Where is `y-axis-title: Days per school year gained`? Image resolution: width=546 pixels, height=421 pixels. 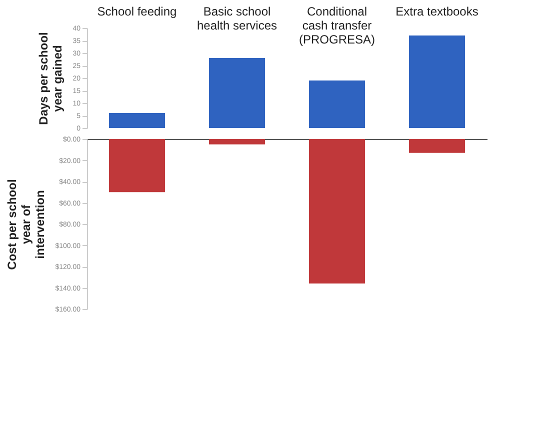 y-axis-title: Days per school year gained is located at coordinates (50, 78).